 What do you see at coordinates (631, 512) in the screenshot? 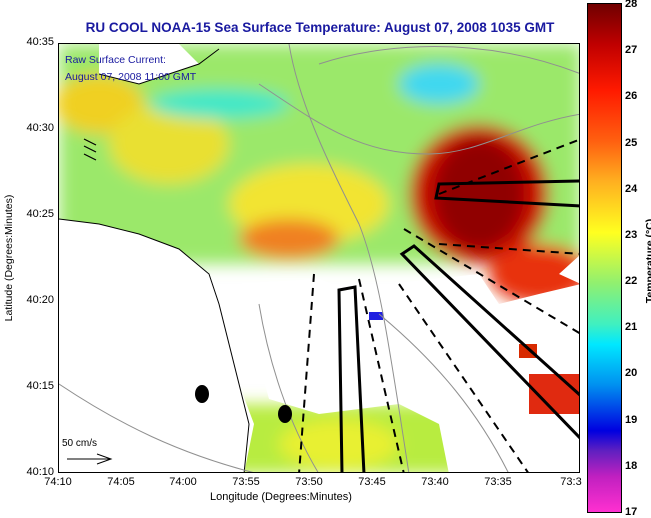
I see `colorbar-tick: 17` at bounding box center [631, 512].